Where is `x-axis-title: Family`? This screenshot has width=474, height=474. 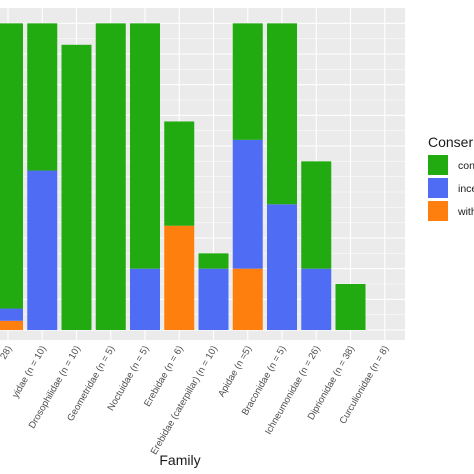
x-axis-title: Family is located at coordinates (179, 460).